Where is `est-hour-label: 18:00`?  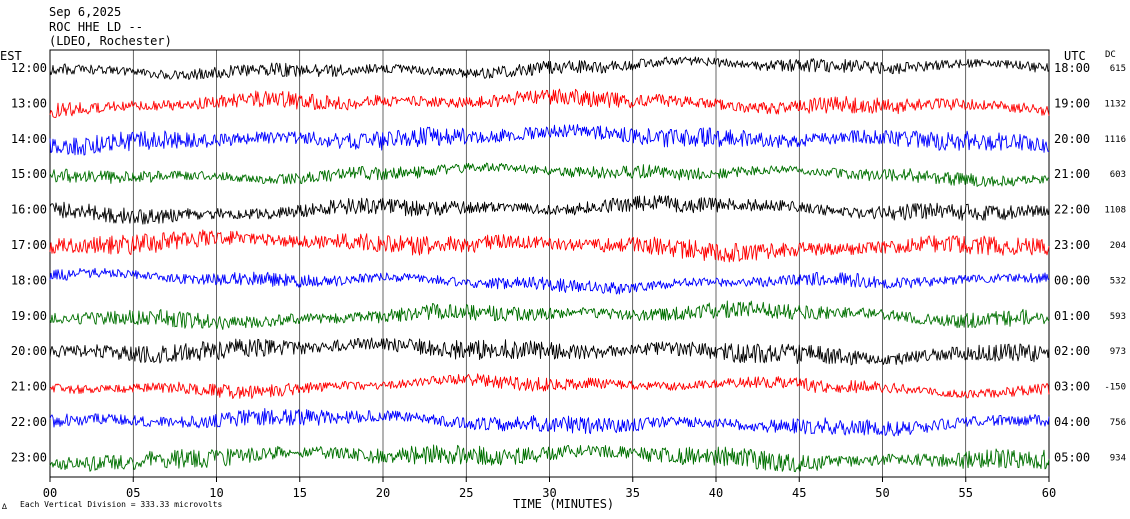 est-hour-label: 18:00 is located at coordinates (29, 280).